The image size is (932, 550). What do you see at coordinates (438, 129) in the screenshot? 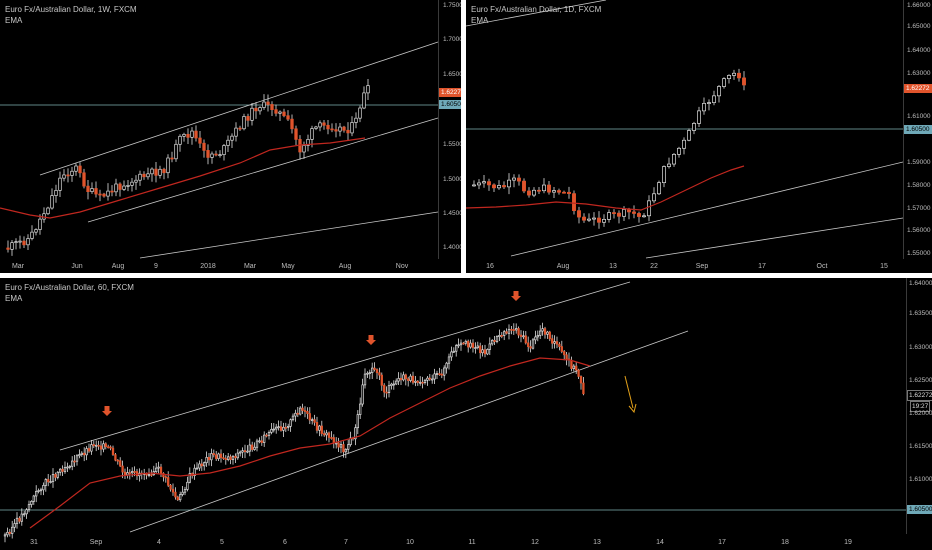
I see `weekly-price-axis-divider` at bounding box center [438, 129].